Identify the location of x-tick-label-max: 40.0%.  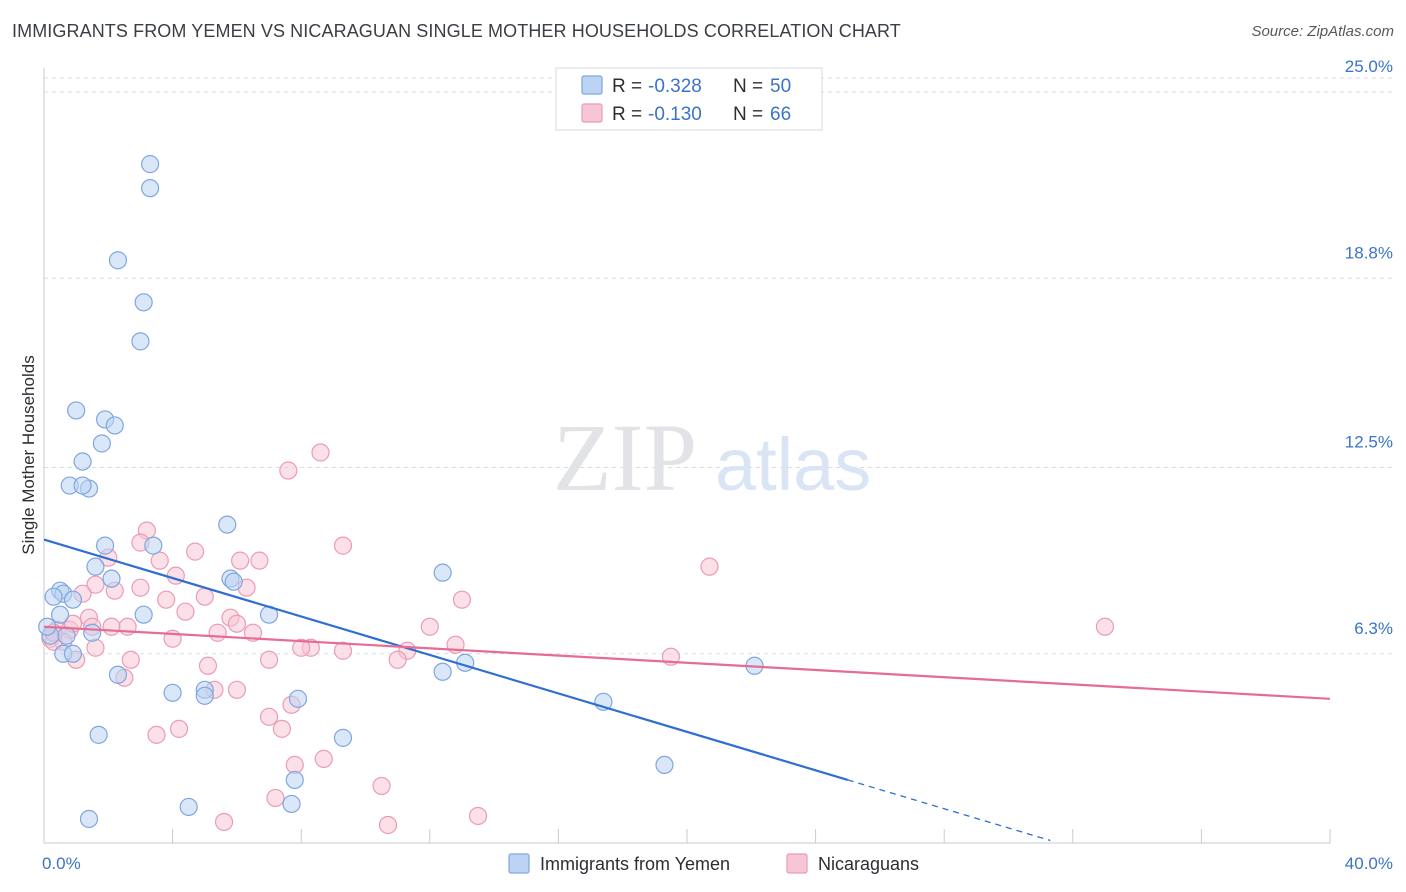
(1369, 863).